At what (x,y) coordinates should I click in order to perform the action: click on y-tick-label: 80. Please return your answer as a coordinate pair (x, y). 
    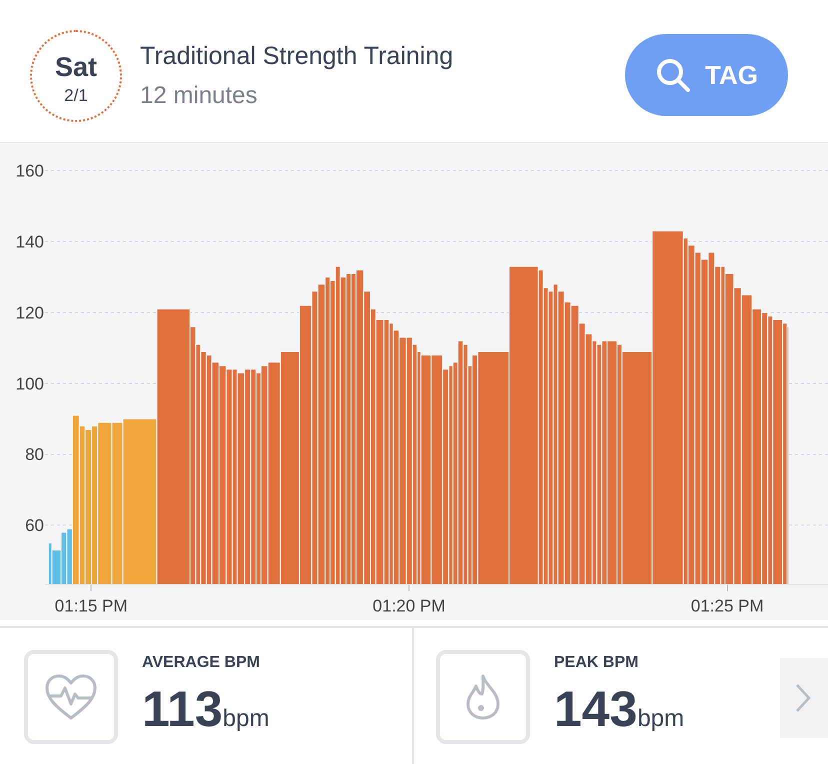
    Looking at the image, I should click on (34, 454).